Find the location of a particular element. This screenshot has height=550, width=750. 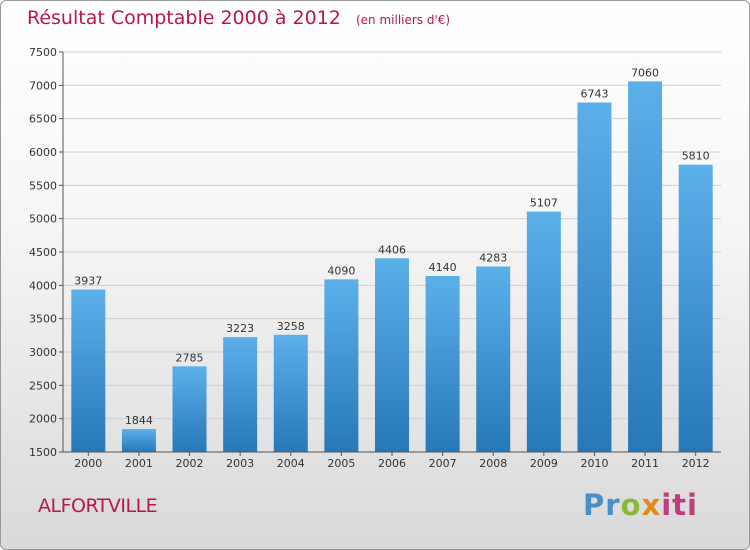

y-tick-label: 7000 is located at coordinates (43, 85).